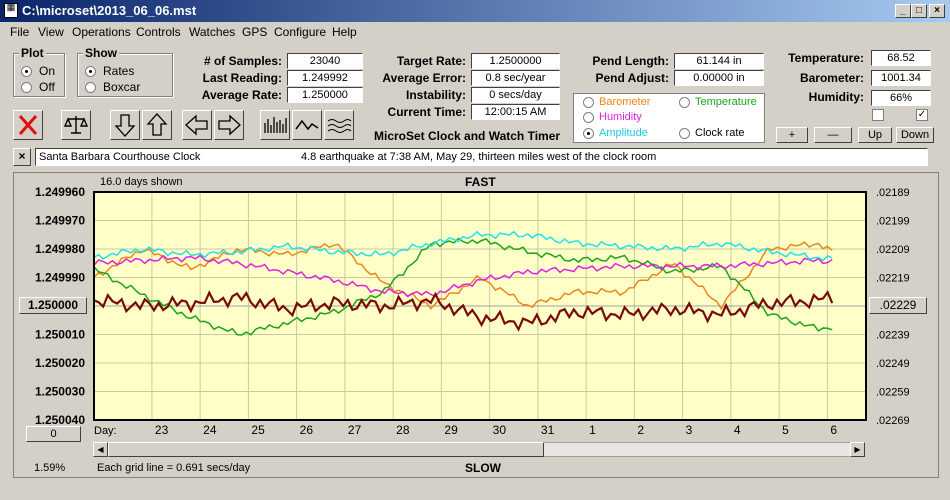 The height and width of the screenshot is (500, 950). What do you see at coordinates (60, 363) in the screenshot?
I see `left-tick-label: 1.250020` at bounding box center [60, 363].